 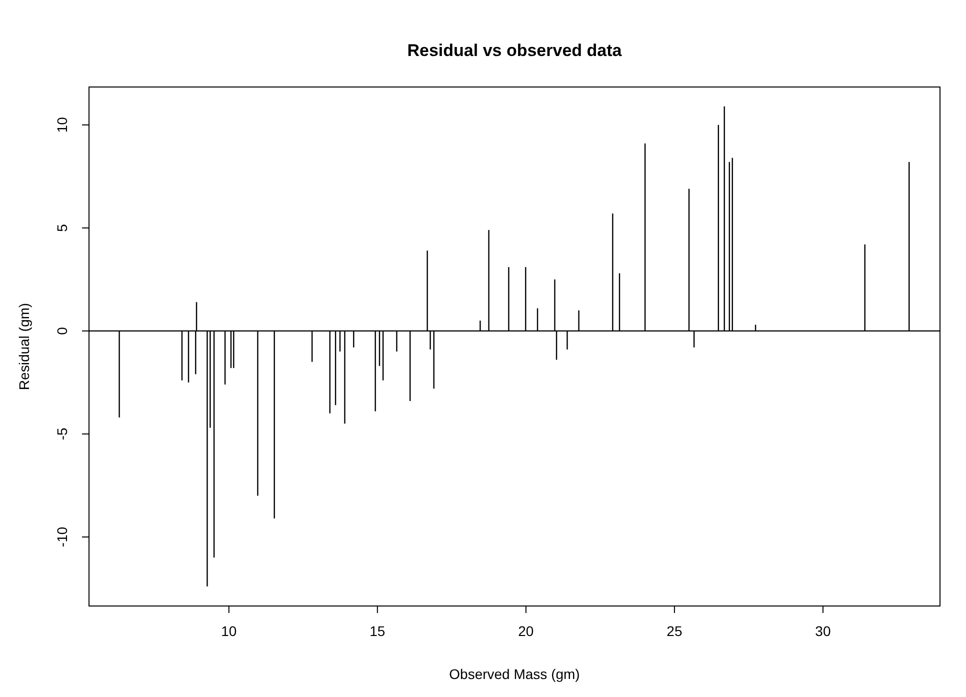 I want to click on y-tick-label: -10, so click(x=62, y=537).